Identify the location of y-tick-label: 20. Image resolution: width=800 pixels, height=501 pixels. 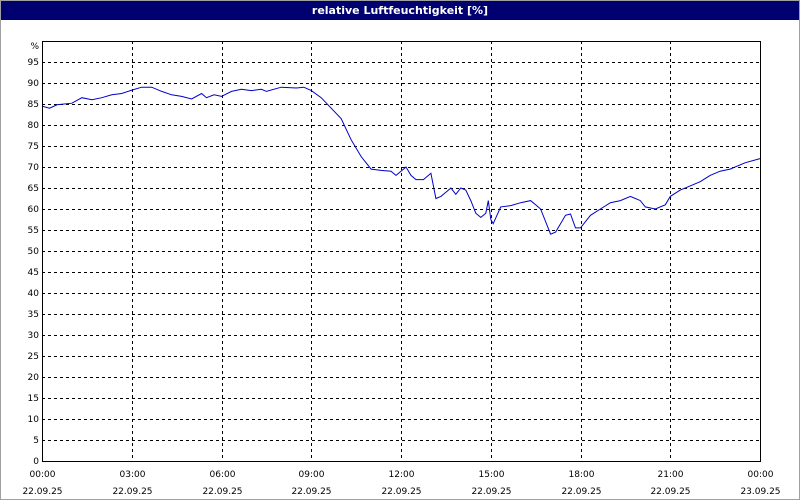
(34, 378).